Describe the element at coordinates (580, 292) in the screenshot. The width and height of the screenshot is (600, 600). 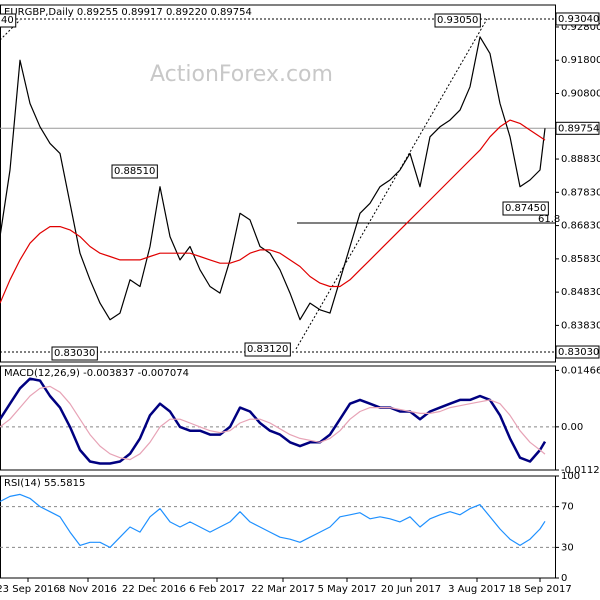
I see `y-tick-label: 0.84830` at that location.